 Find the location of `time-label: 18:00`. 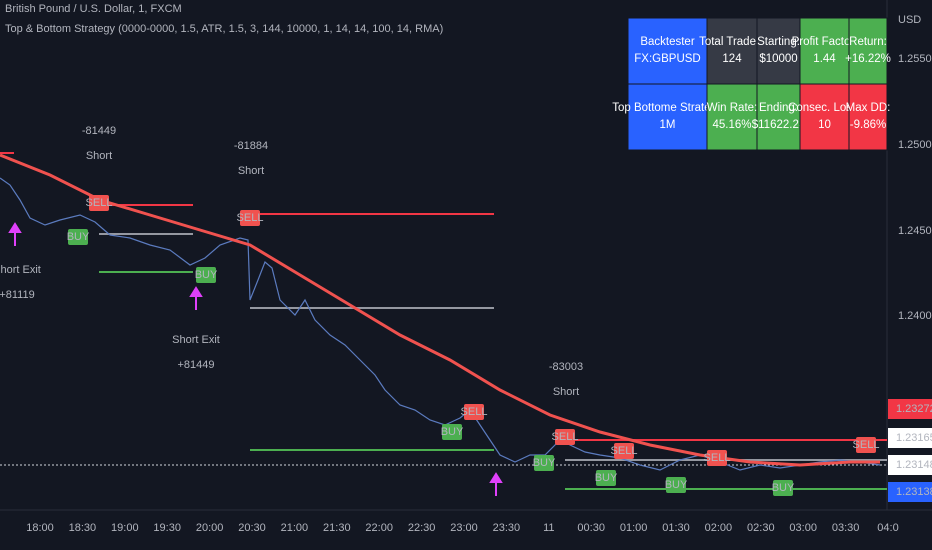

time-label: 18:00 is located at coordinates (40, 528).